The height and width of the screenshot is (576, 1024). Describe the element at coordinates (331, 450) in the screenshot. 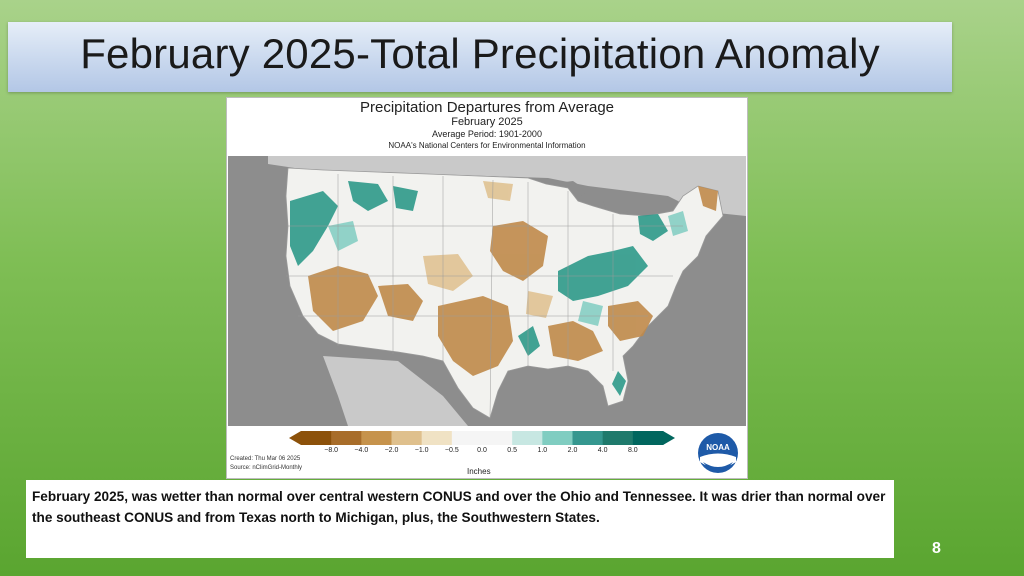

I see `legend-tick-label: −8.0` at that location.